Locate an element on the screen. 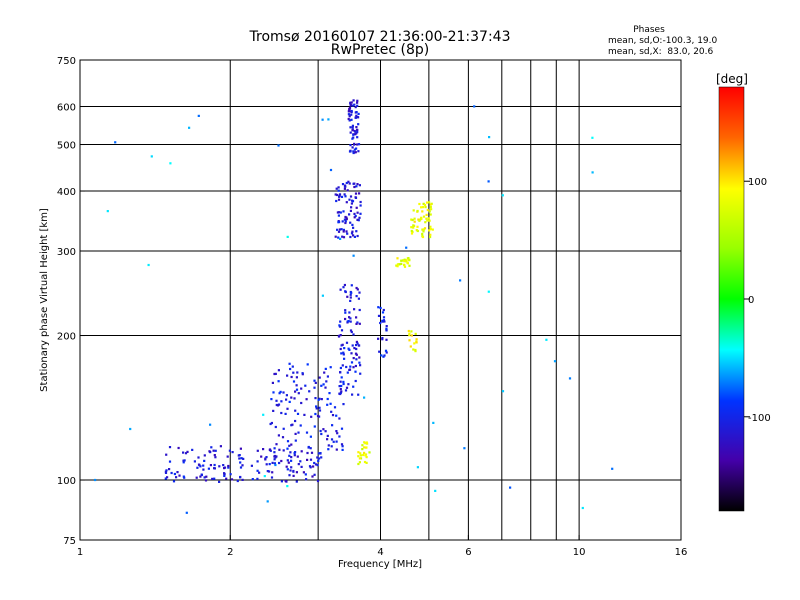 Image resolution: width=800 pixels, height=600 pixels. y-tick-label: 300 is located at coordinates (66, 252).